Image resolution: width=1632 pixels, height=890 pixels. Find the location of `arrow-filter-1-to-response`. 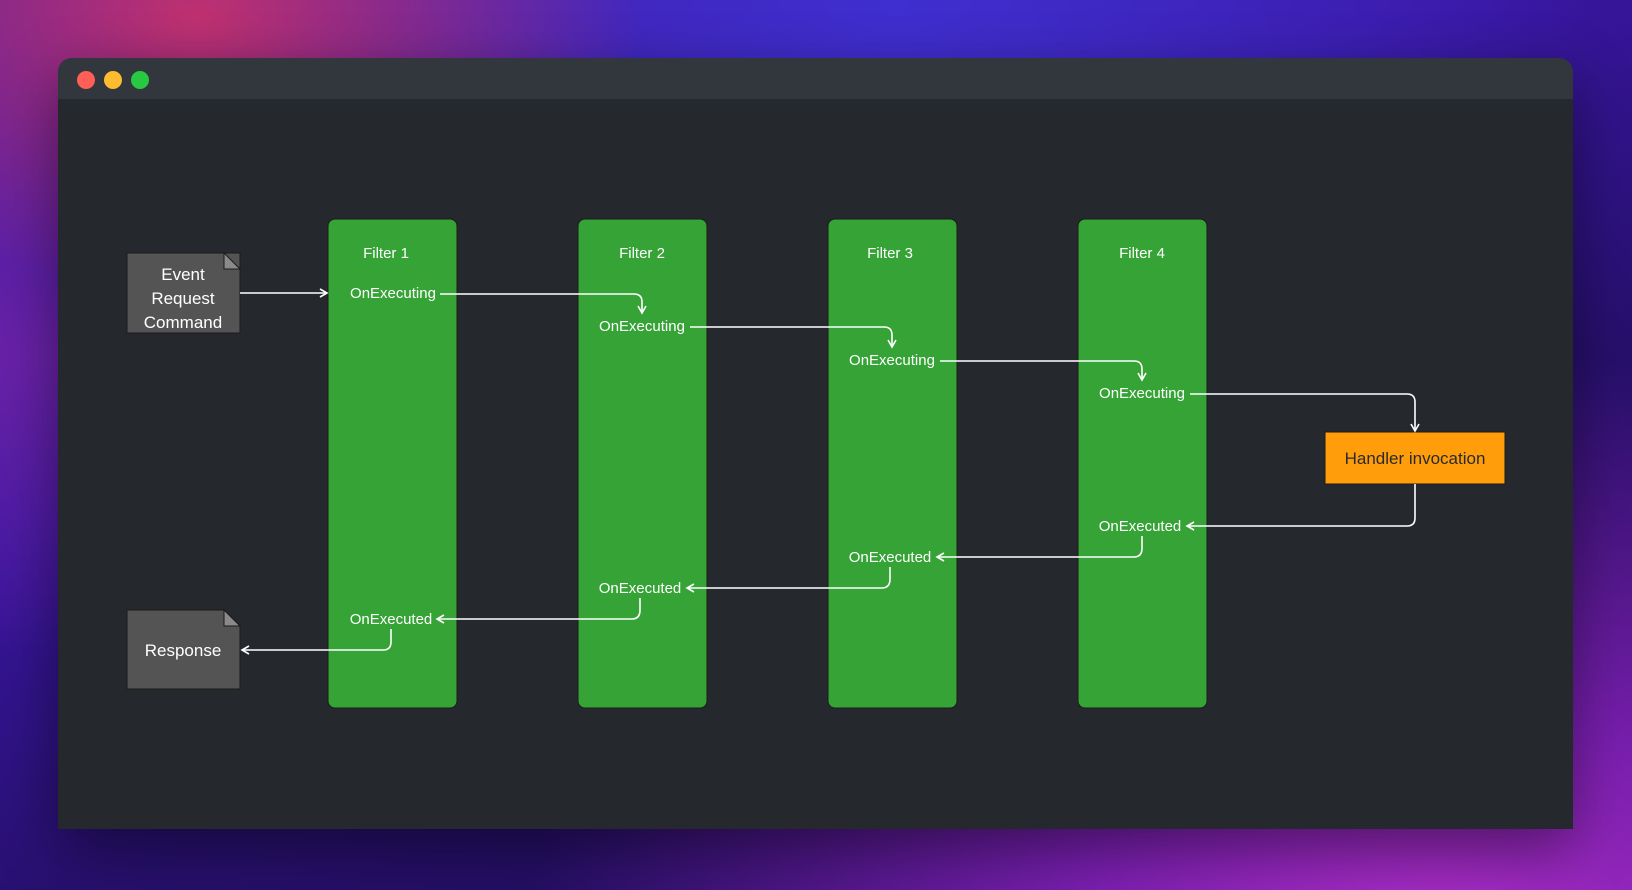

arrow-filter-1-to-response is located at coordinates (316, 642).